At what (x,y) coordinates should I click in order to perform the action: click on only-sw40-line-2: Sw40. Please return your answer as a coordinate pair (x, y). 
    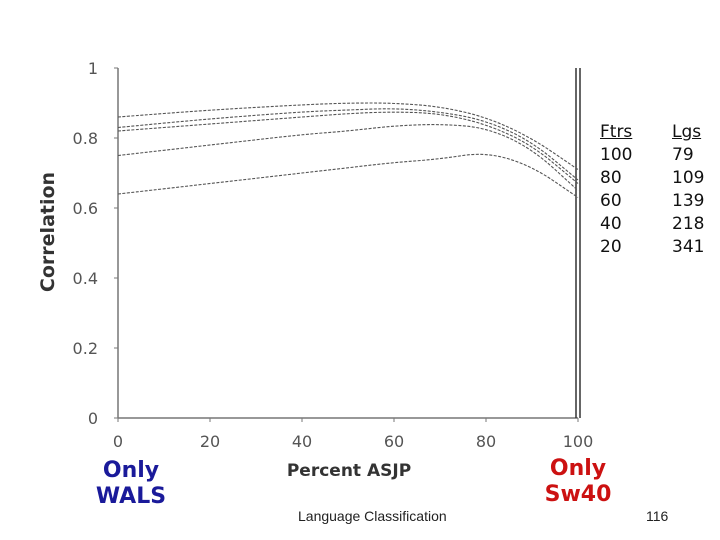
    Looking at the image, I should click on (578, 494).